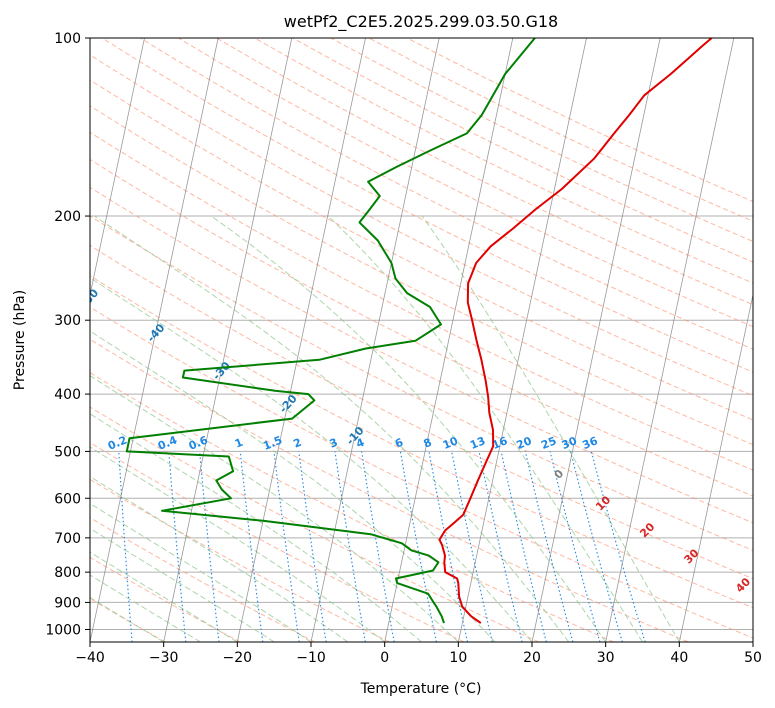  What do you see at coordinates (67, 395) in the screenshot?
I see `y-tick-label: 400` at bounding box center [67, 395].